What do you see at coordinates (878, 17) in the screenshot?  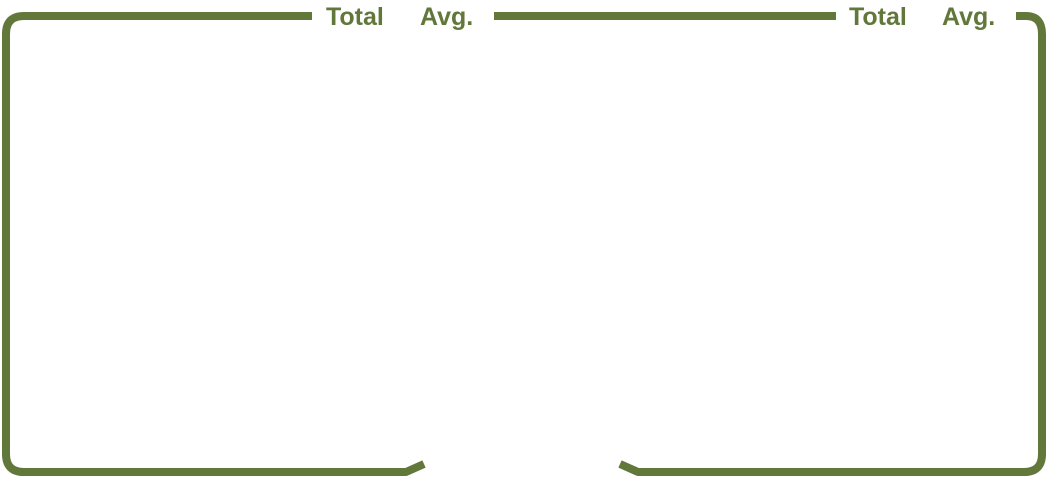 I see `right-total-label: Total` at bounding box center [878, 17].